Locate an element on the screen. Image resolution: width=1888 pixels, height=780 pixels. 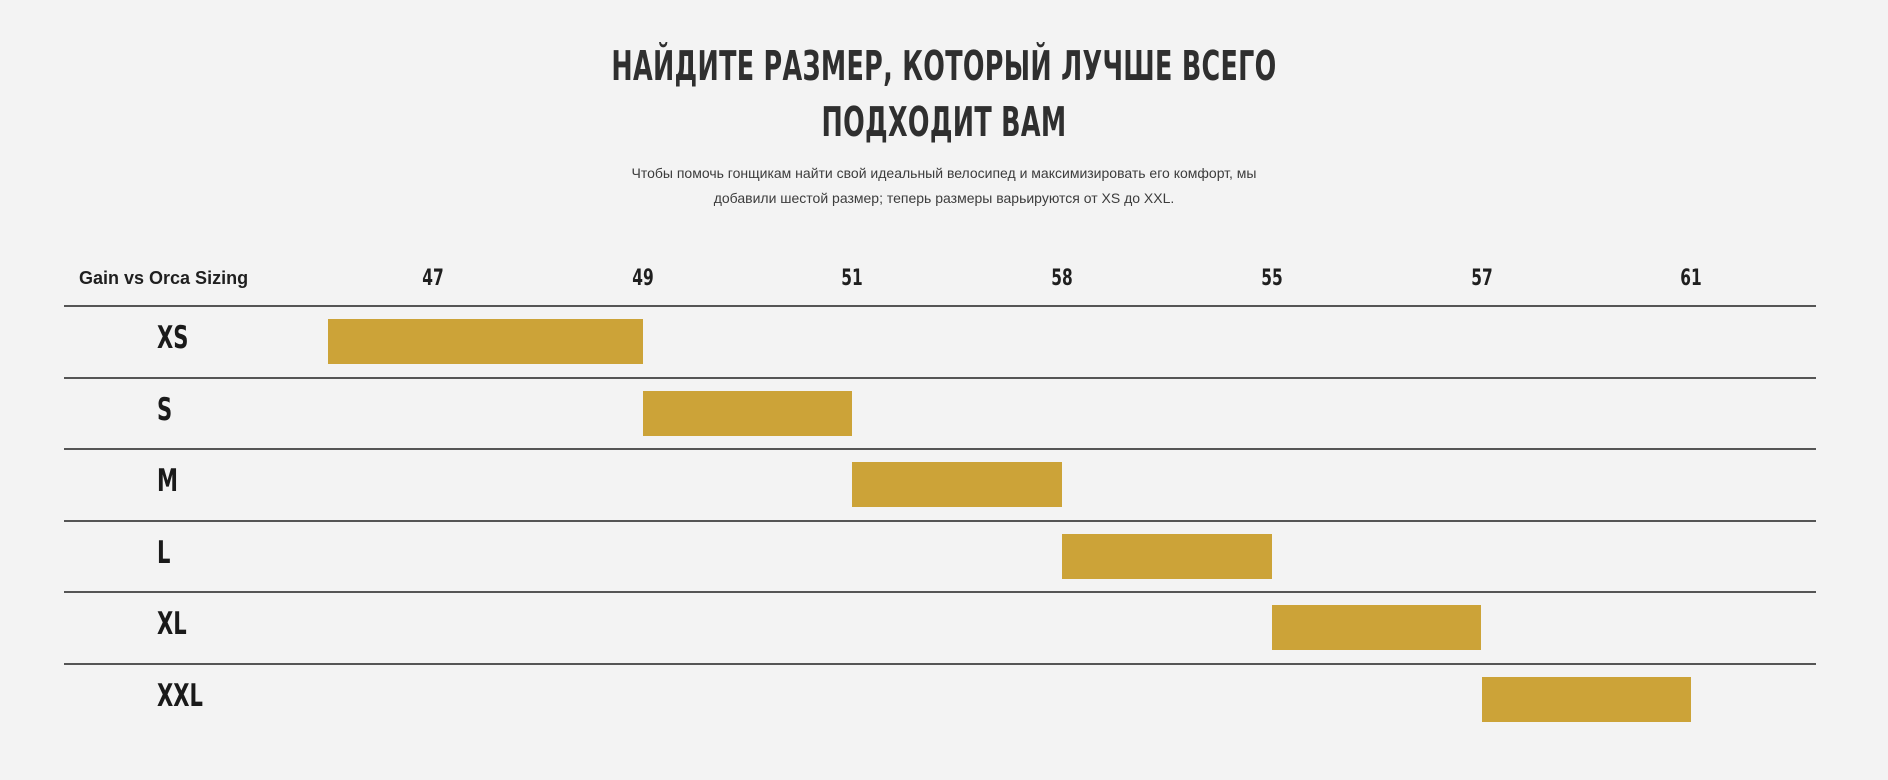
column-header: 57 is located at coordinates (1481, 278).